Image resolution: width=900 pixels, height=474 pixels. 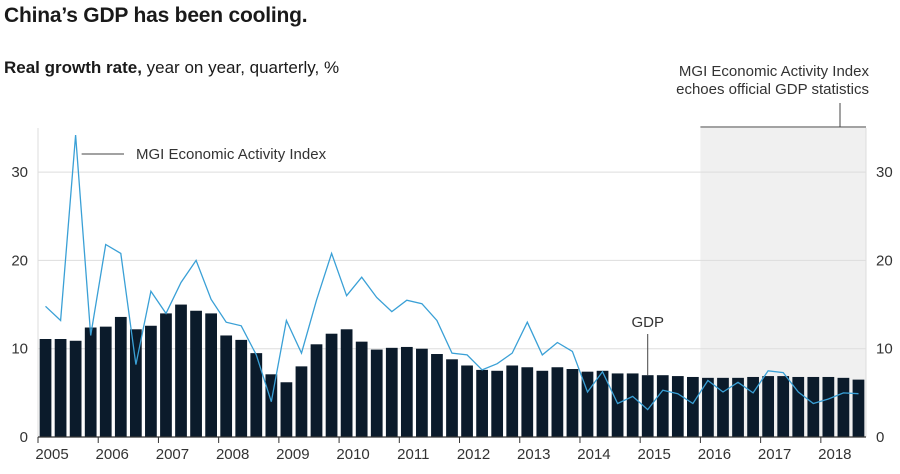 What do you see at coordinates (413, 454) in the screenshot?
I see `x-tick-label: 2011` at bounding box center [413, 454].